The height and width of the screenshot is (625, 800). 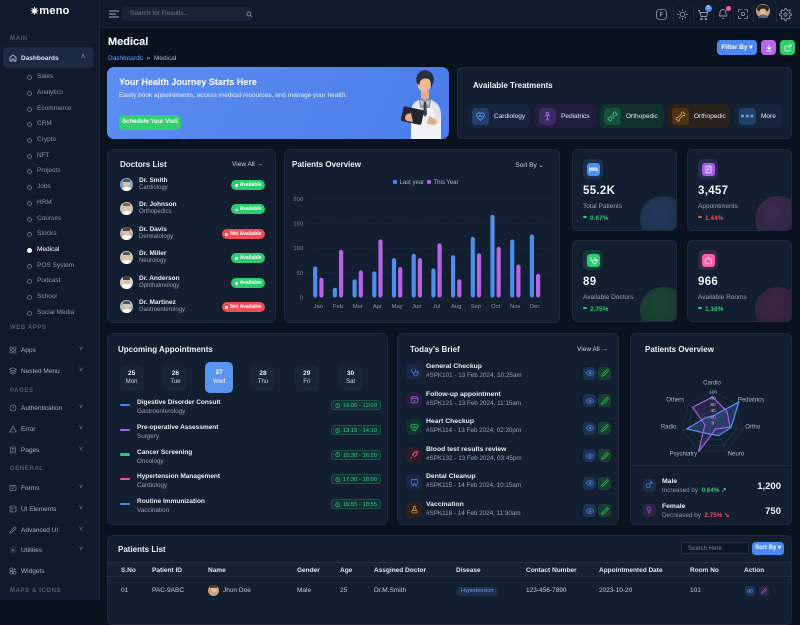 I want to click on svg-text: Ortho, so click(x=753, y=428).